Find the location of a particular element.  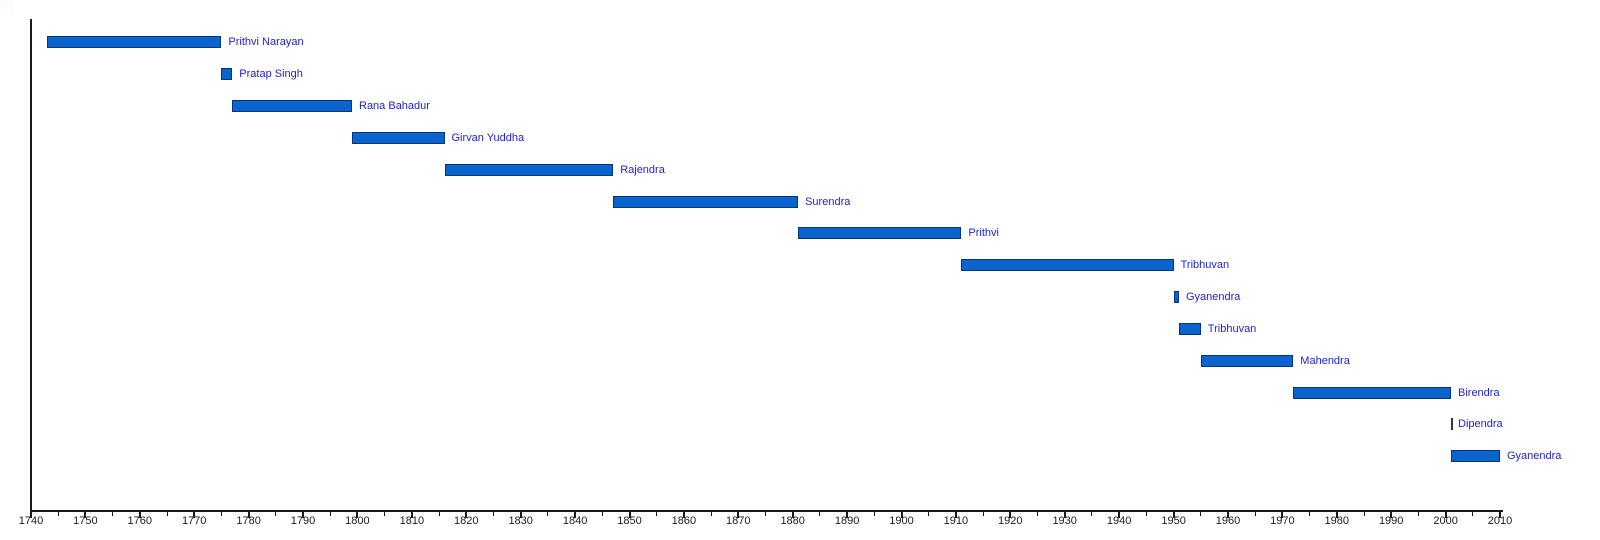

x-axis-tick-label: 1900 is located at coordinates (901, 521).